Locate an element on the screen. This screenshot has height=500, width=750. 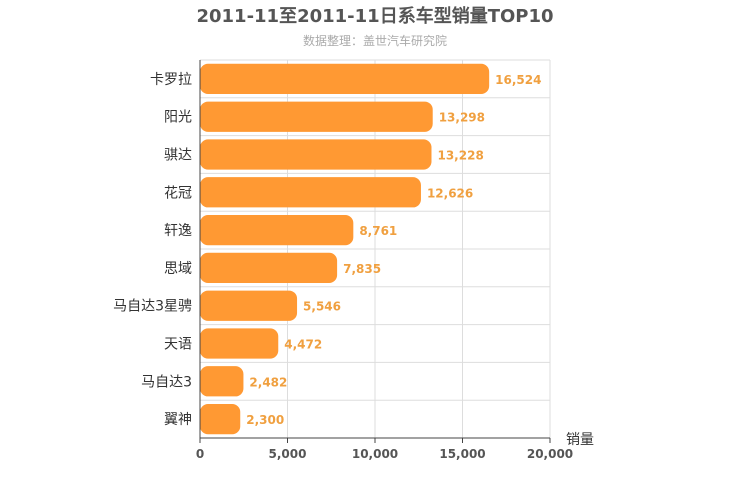
data-label: 8,761 is located at coordinates (378, 231).